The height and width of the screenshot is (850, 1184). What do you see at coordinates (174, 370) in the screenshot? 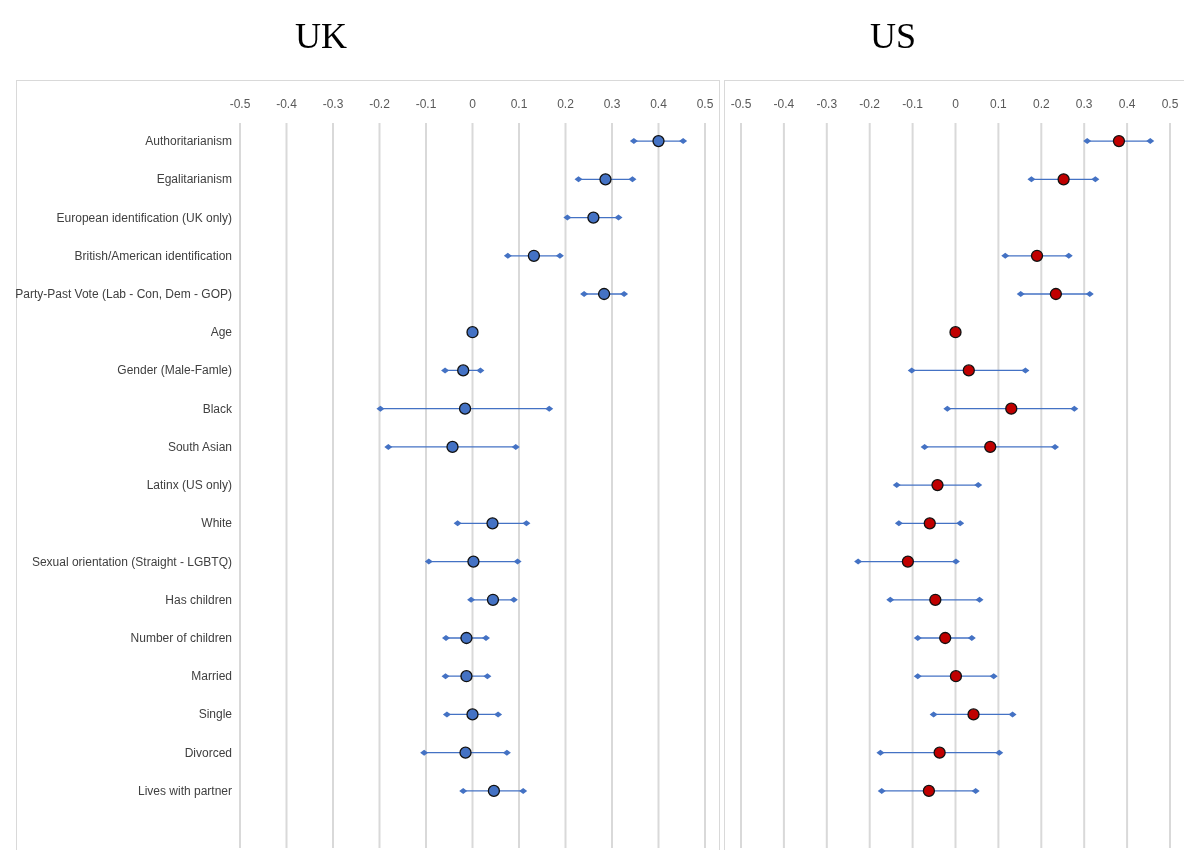
I see `y-tick-label: Gender (Male-Famle)` at bounding box center [174, 370].